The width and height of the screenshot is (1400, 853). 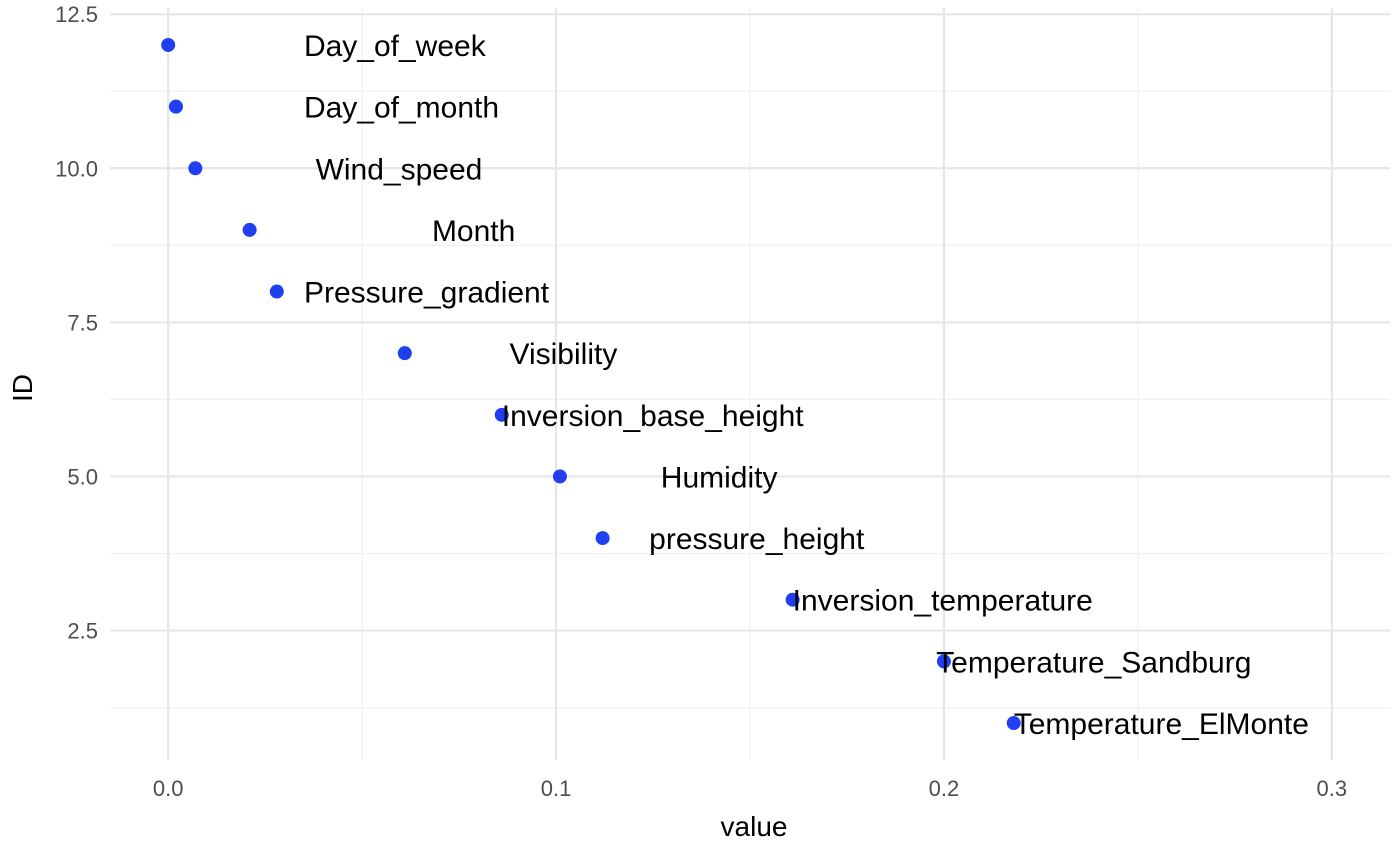 I want to click on point-label: Temperature_ElMonte, so click(x=1161, y=724).